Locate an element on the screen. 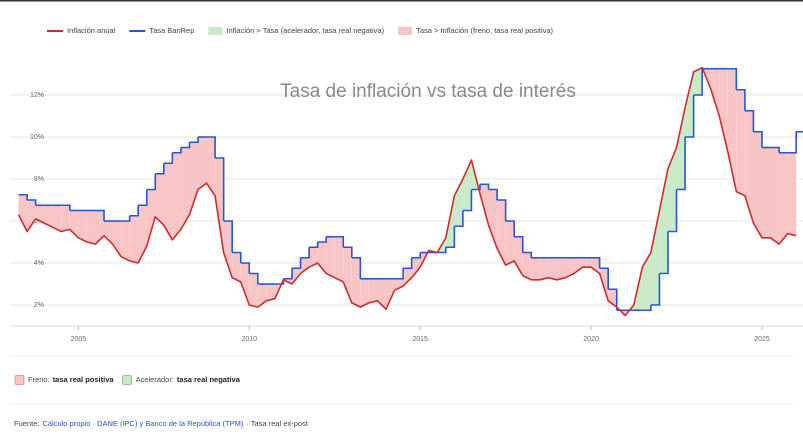  key-label: Acelerador: is located at coordinates (155, 379).